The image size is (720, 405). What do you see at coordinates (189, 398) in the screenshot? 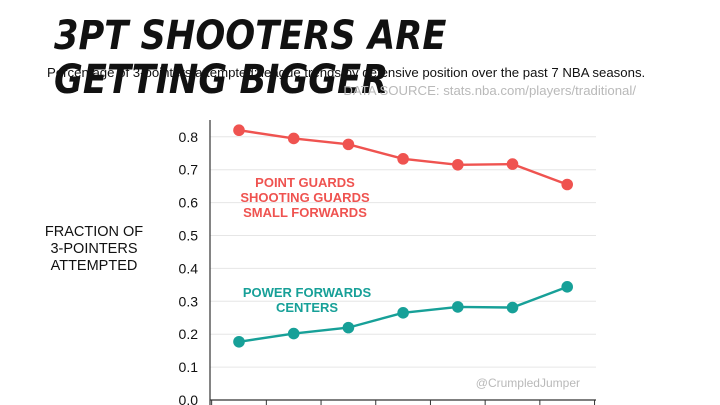
I see `y-tick-label: 0.0` at bounding box center [189, 398].